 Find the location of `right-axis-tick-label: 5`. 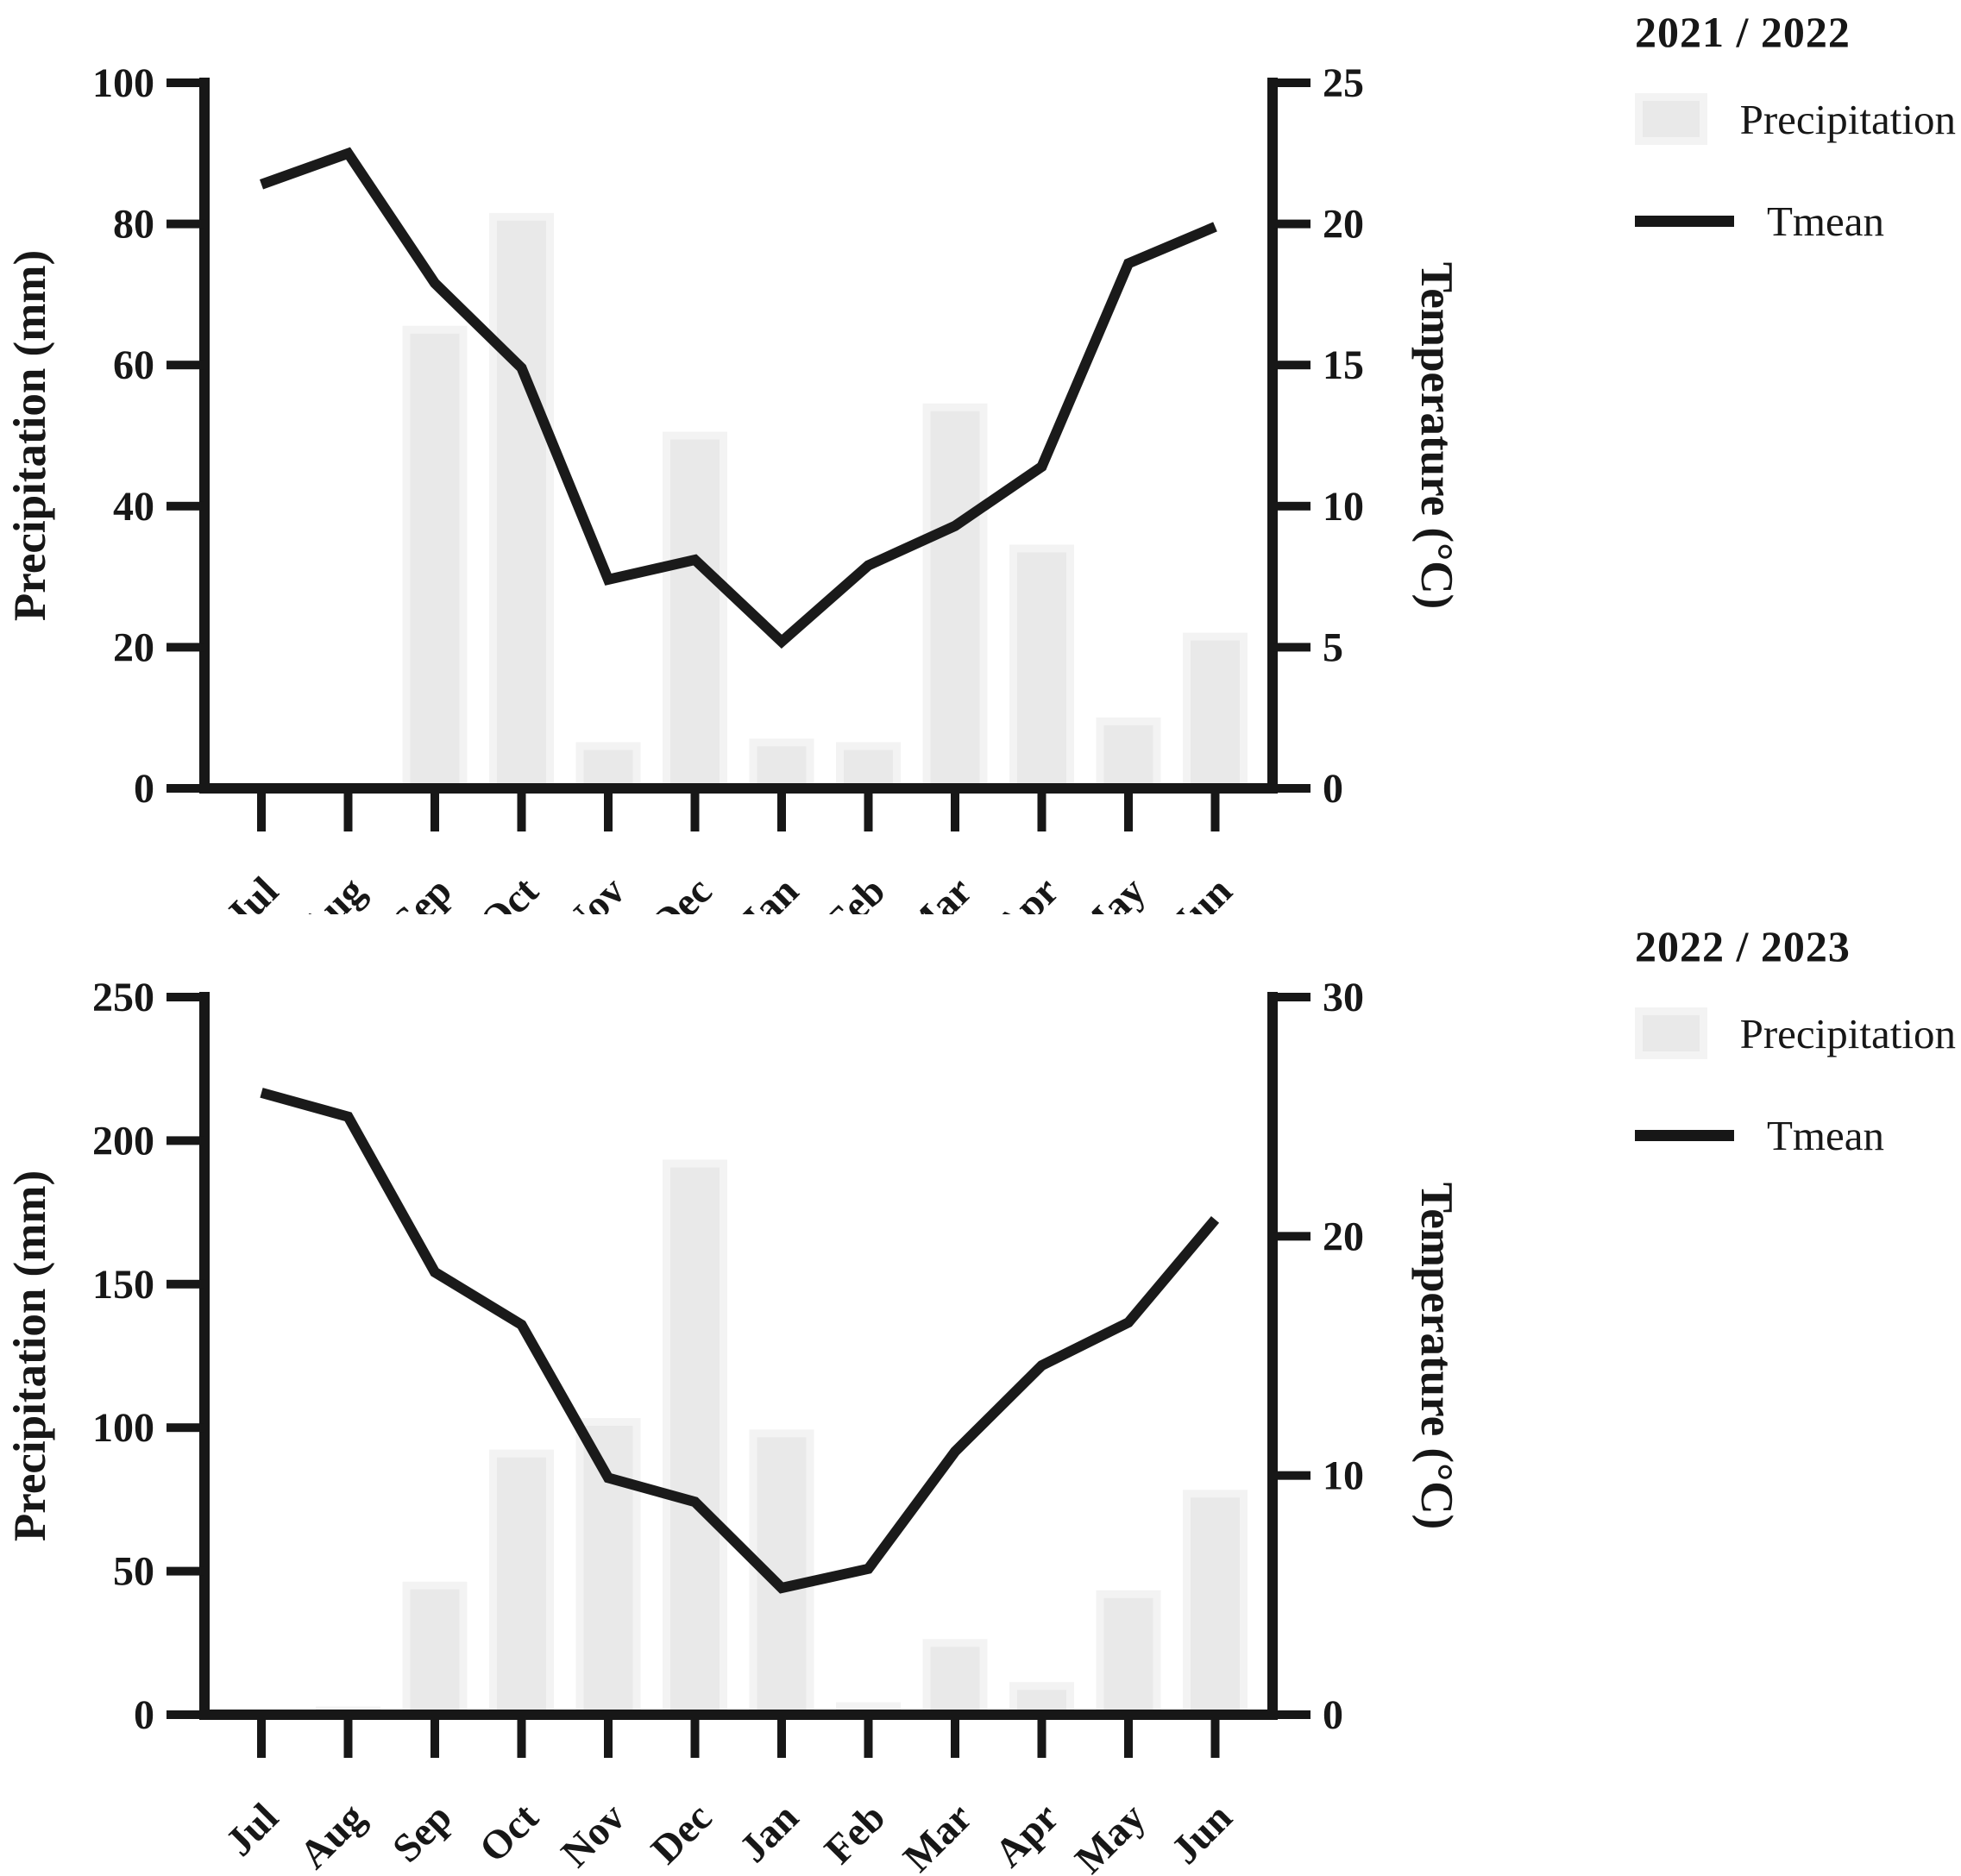

right-axis-tick-label: 5 is located at coordinates (1333, 647).